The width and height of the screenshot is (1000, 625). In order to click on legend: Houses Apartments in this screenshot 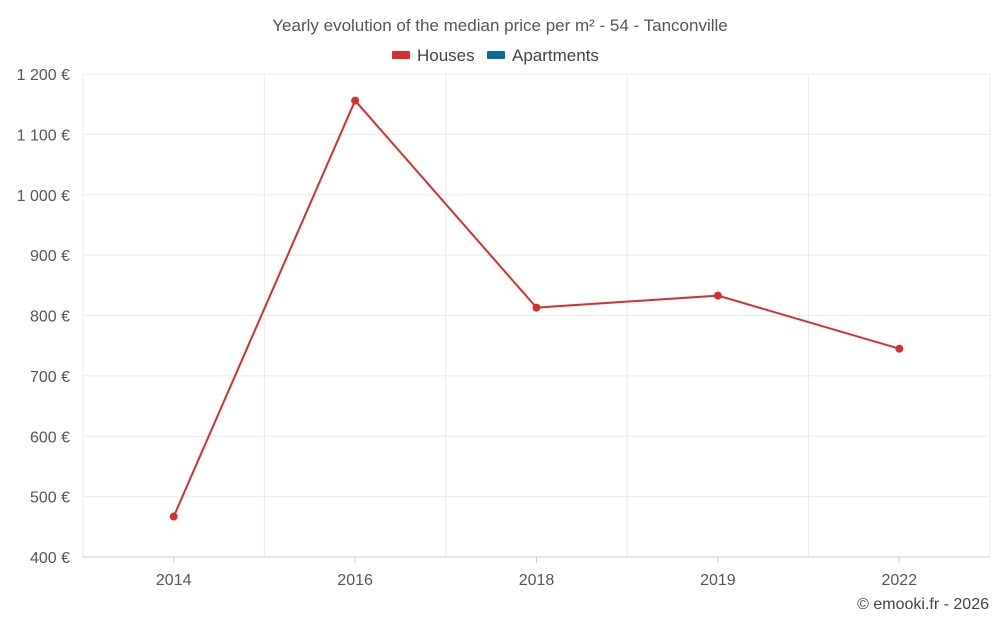, I will do `click(495, 55)`.